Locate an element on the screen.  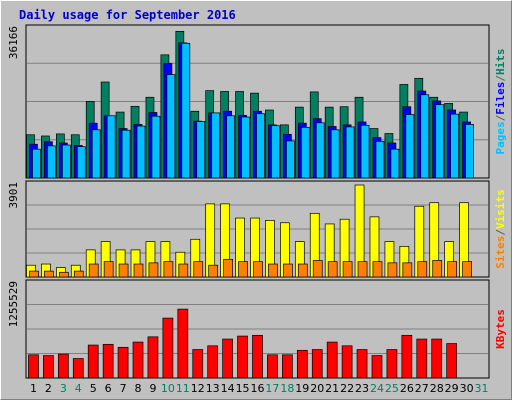
x-tick-label: 27 is located at coordinates (422, 388).